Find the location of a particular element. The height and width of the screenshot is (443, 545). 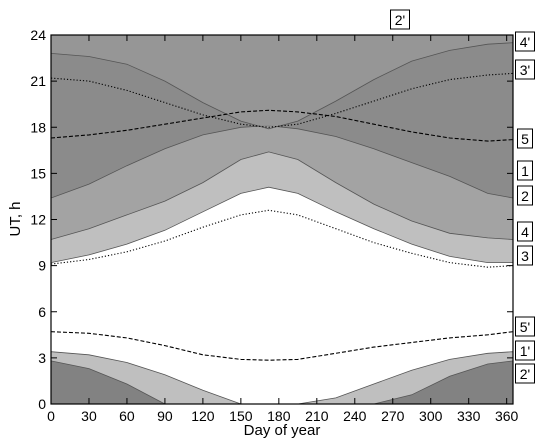

curve-label-3-prime: 3' is located at coordinates (525, 69).